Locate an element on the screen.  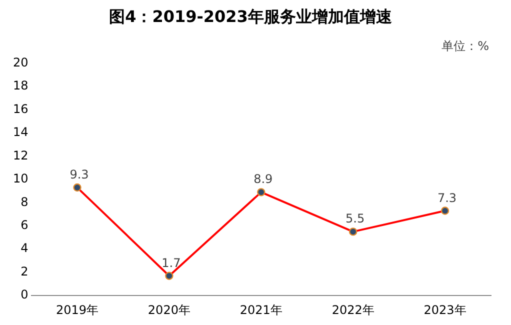
y-tick-label: 18 is located at coordinates (20, 85).